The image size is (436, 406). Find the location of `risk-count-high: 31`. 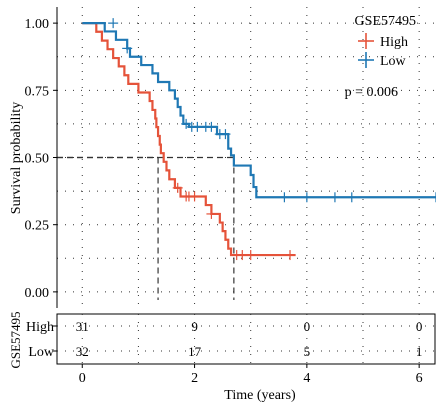

risk-count-high: 31 is located at coordinates (82, 326).